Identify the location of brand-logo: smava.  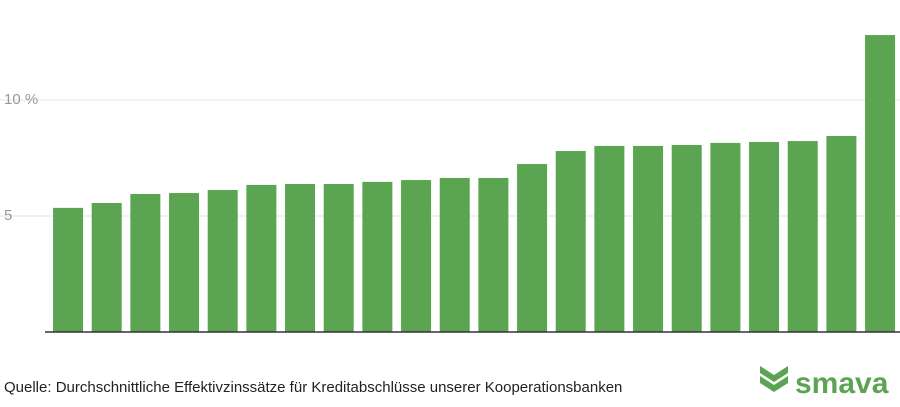
(824, 383).